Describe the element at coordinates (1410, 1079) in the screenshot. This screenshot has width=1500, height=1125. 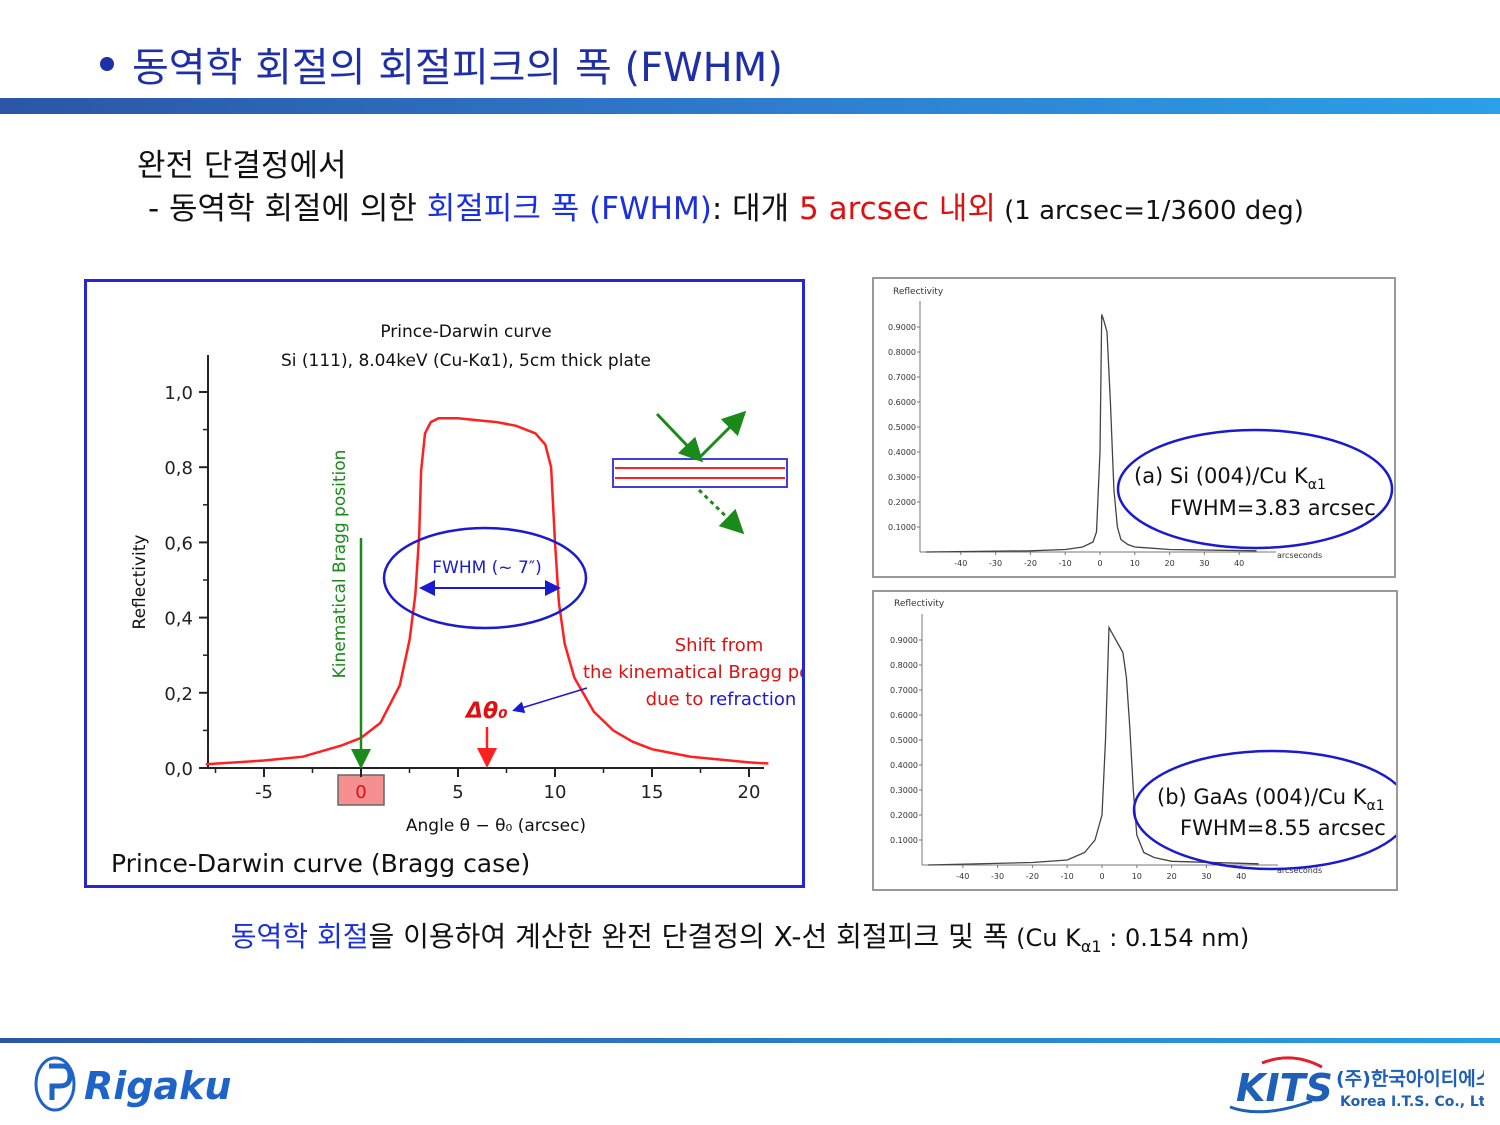
I see `kits-korean-name: (주)한국아이티에스` at that location.